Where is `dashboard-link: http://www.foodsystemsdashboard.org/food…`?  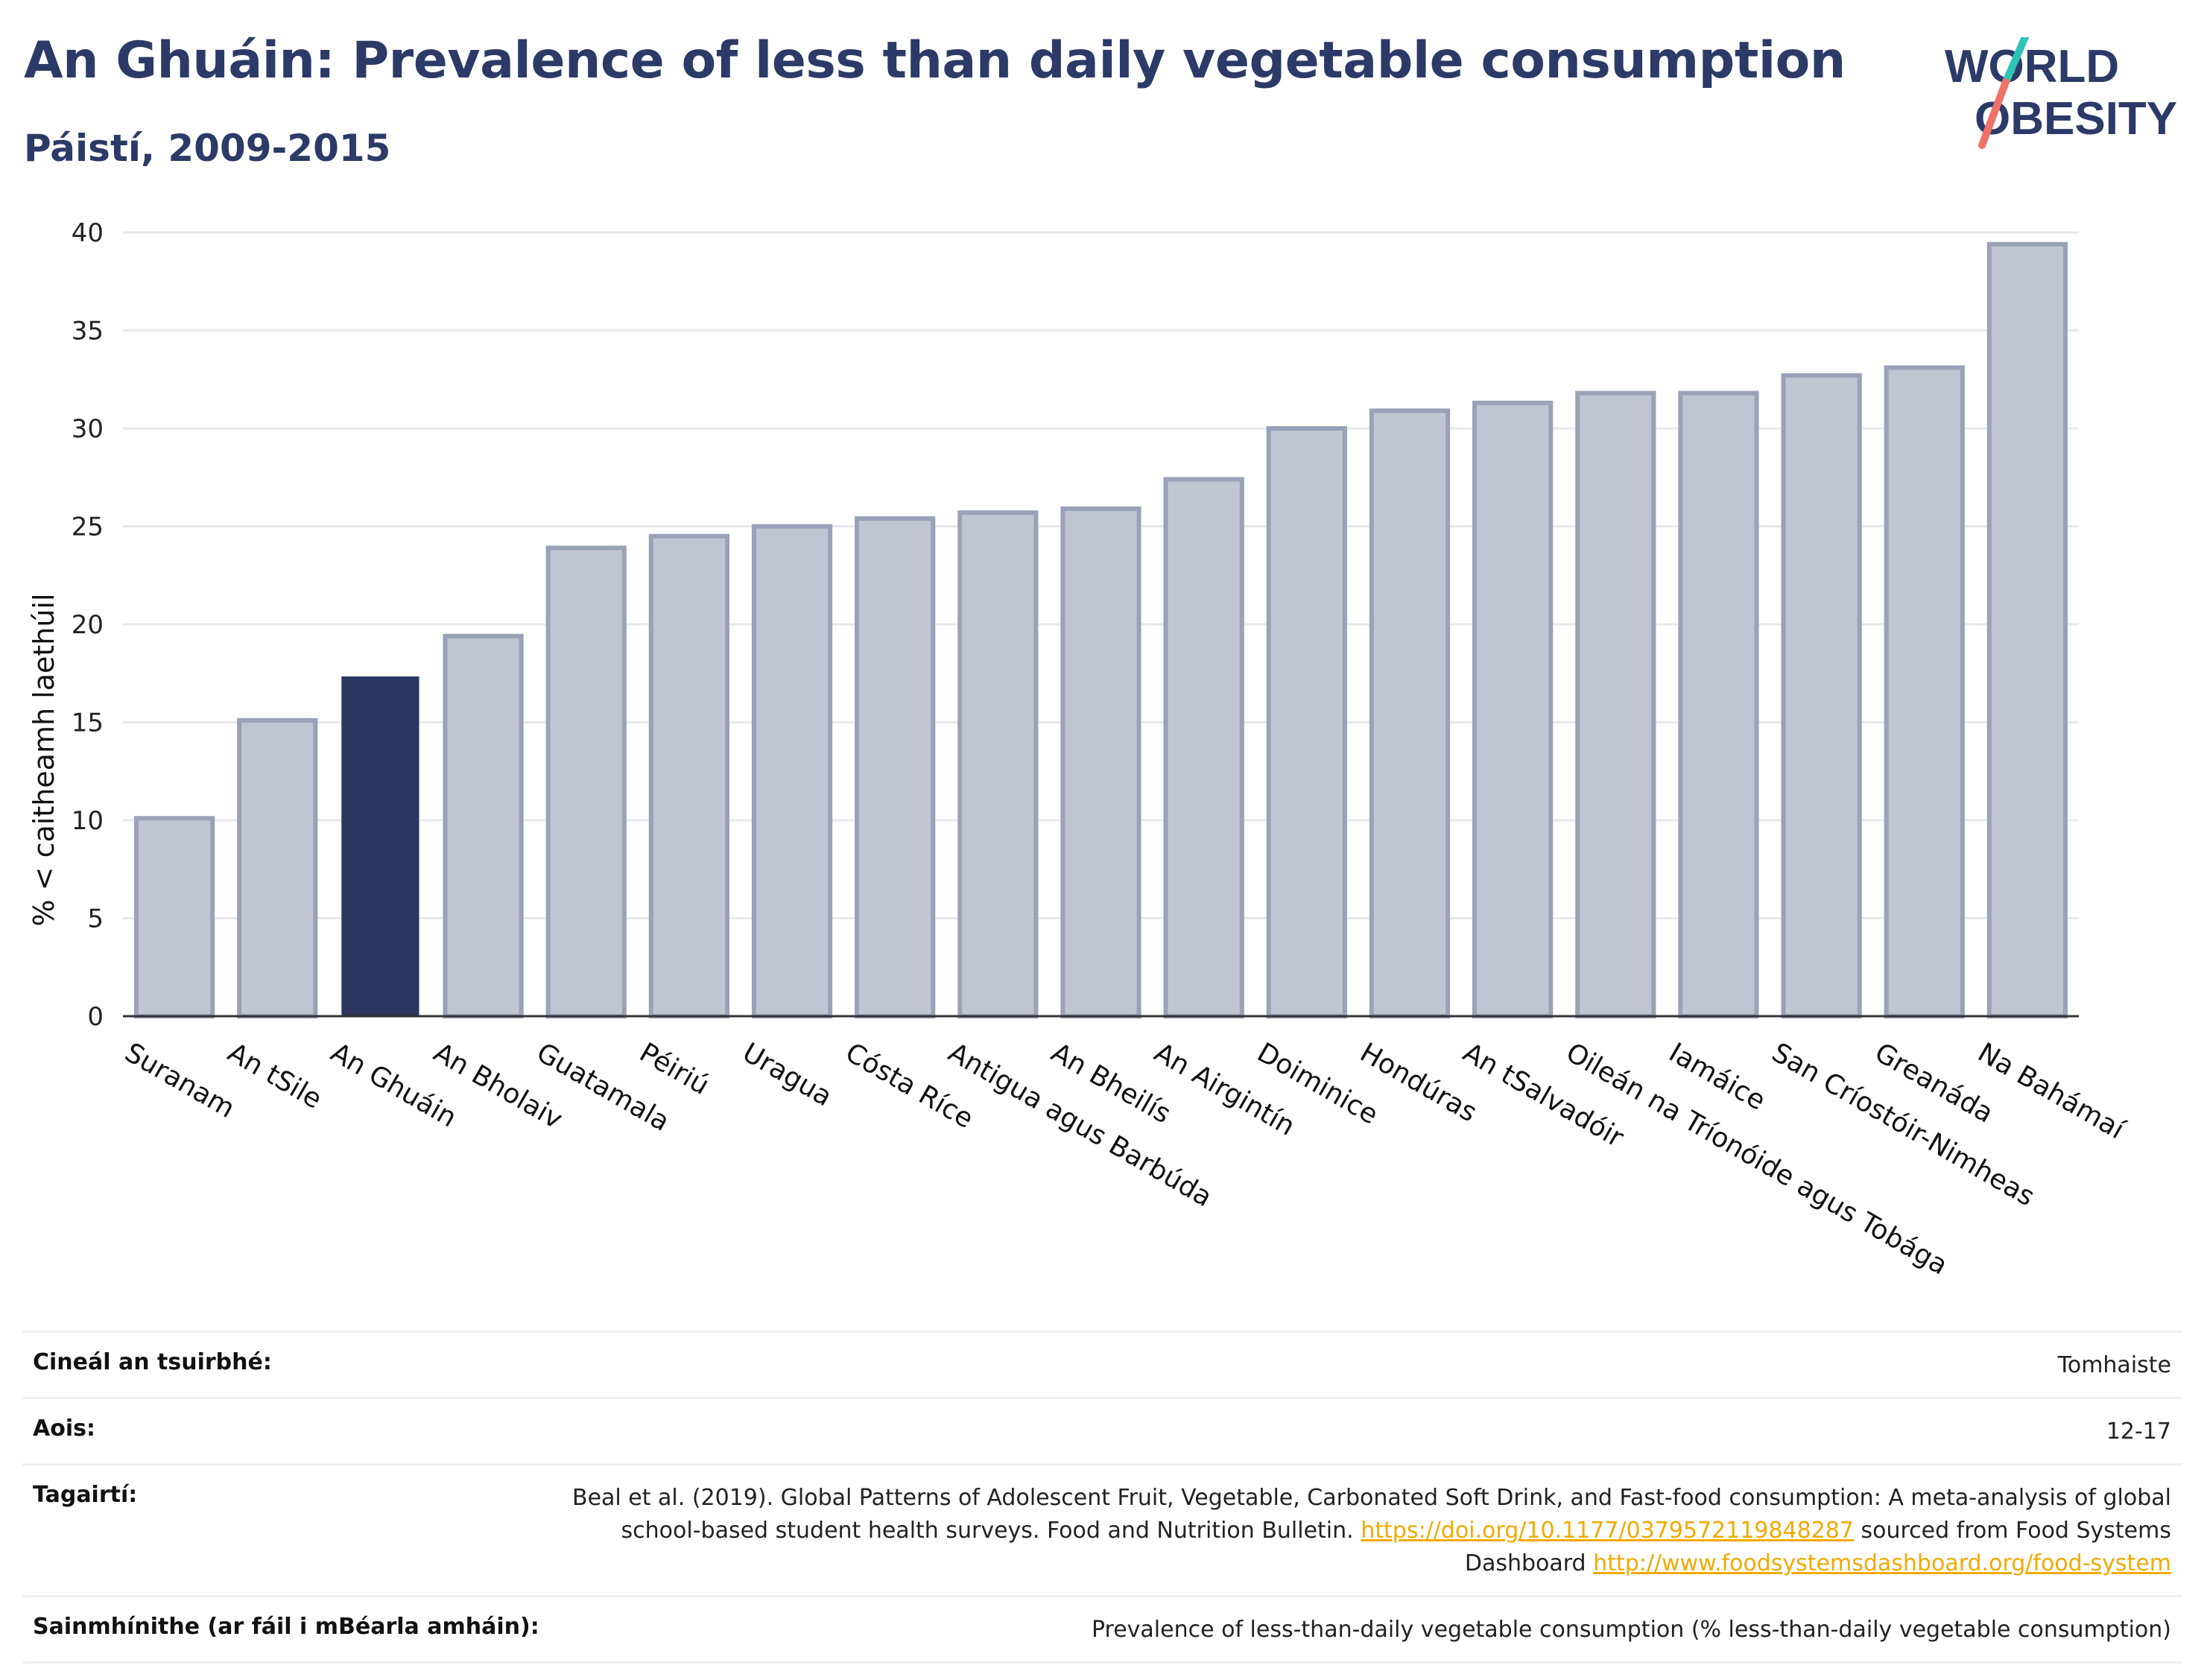
dashboard-link: http://www.foodsystemsdashboard.org/food… is located at coordinates (1882, 1563).